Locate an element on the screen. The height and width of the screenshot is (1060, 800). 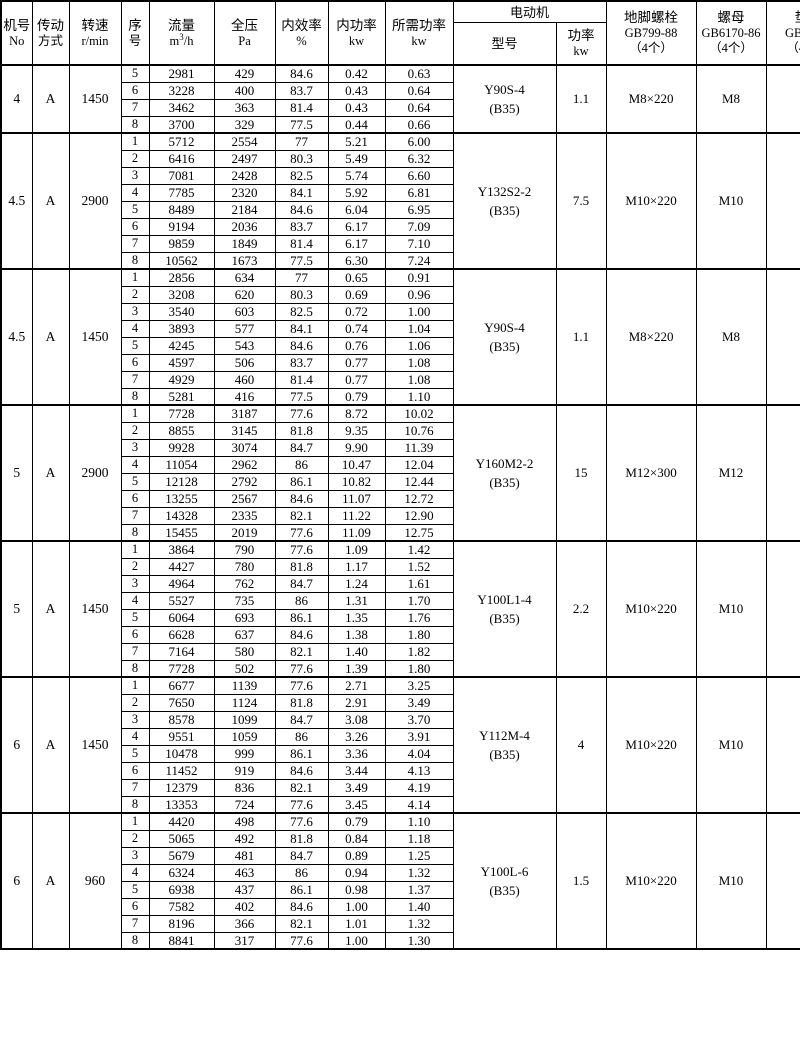
header-drive-type-unit: 方式 is located at coordinates (50, 40).